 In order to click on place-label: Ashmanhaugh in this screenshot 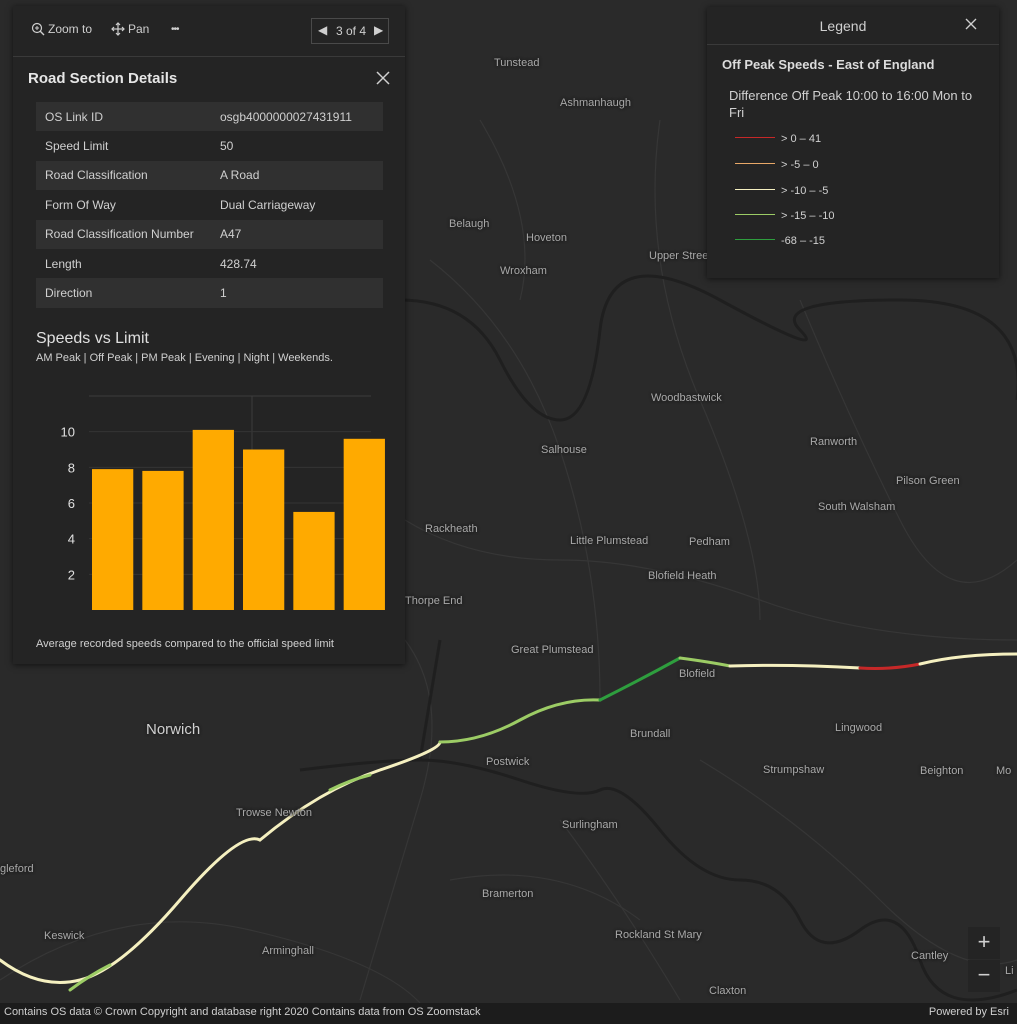, I will do `click(595, 103)`.